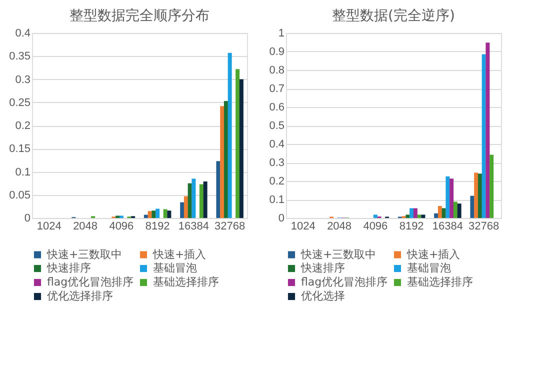 The image size is (555, 376). Describe the element at coordinates (276, 89) in the screenshot. I see `y-tick-label: 0.7` at that location.